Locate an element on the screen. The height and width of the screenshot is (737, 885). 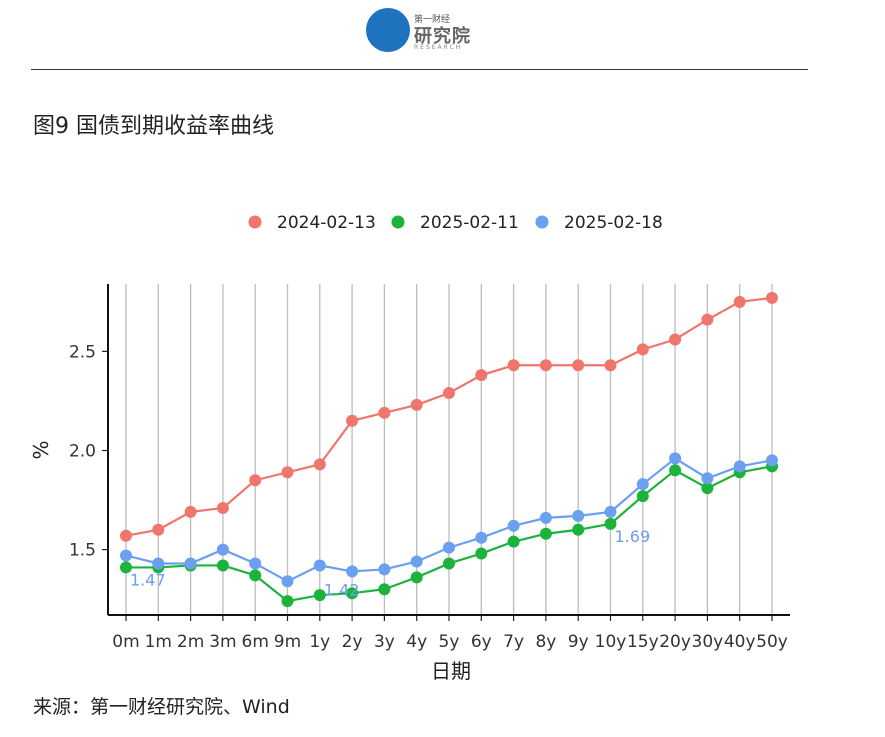
logo-text-en: RESEARCH is located at coordinates (438, 47).